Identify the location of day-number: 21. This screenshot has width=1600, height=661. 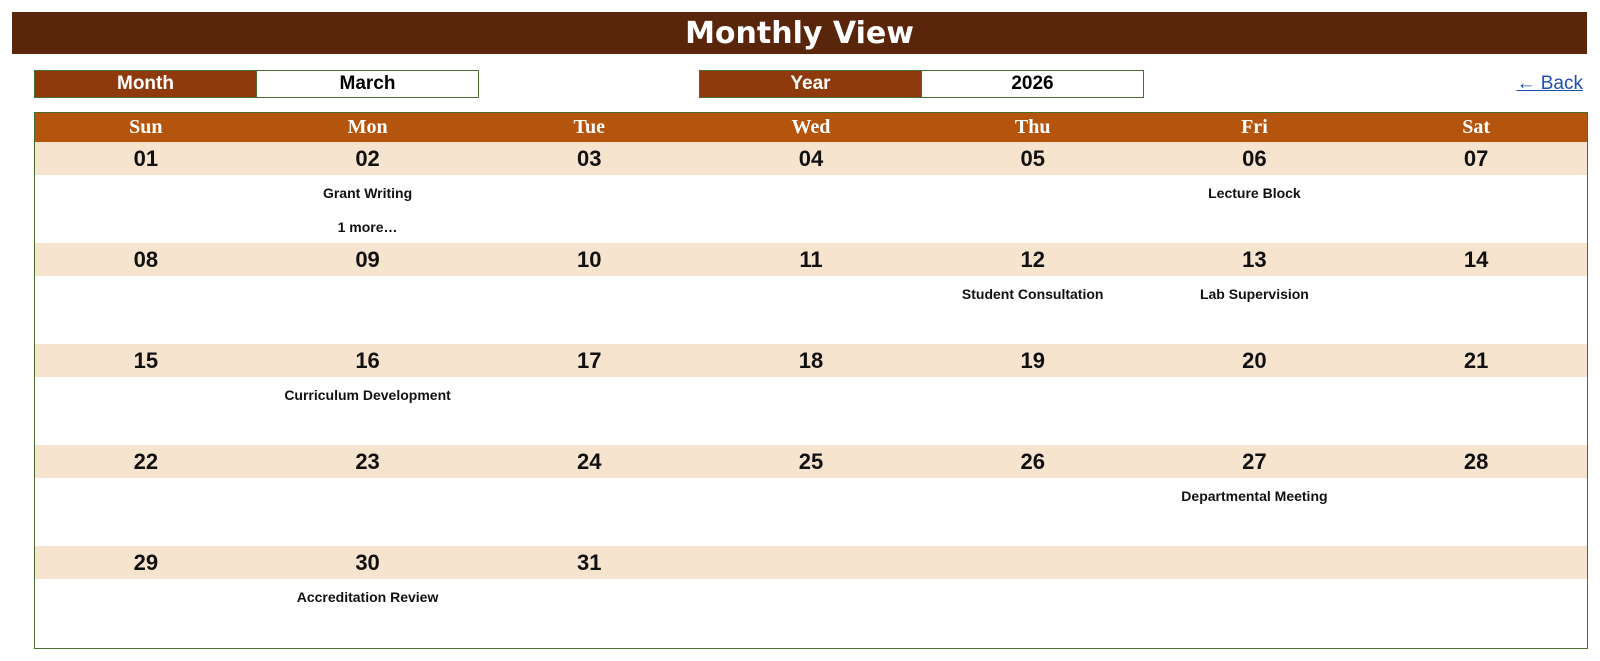
(1476, 360).